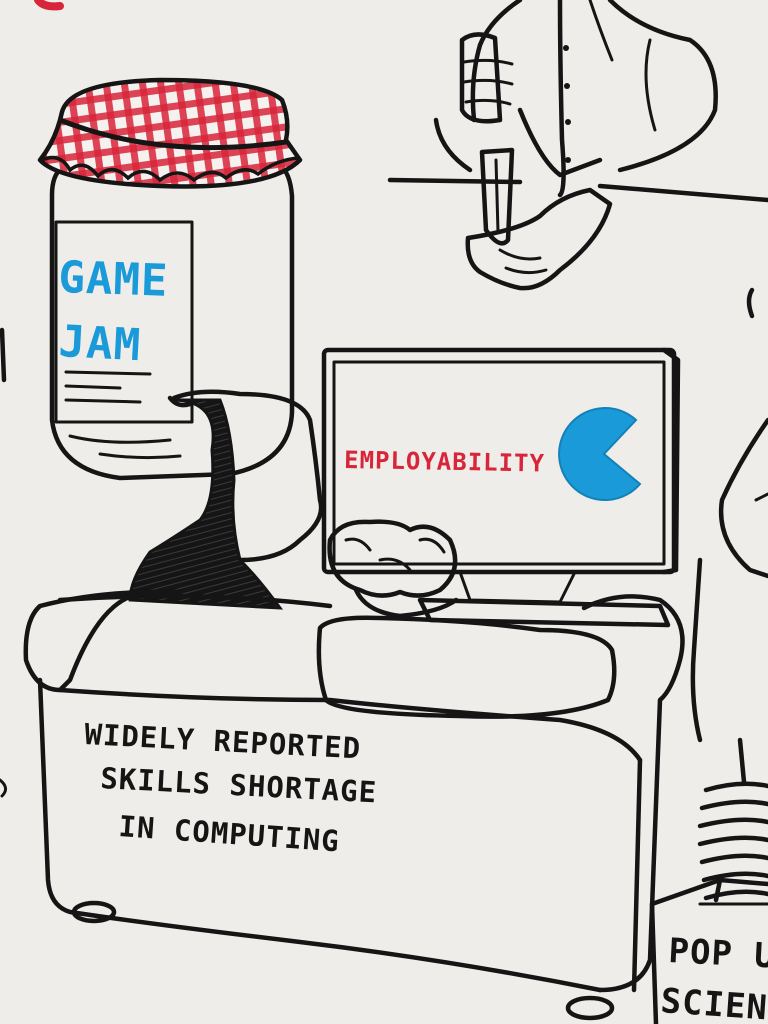 This screenshot has width=768, height=1024. What do you see at coordinates (3, 562) in the screenshot?
I see `left-edge-fragments` at bounding box center [3, 562].